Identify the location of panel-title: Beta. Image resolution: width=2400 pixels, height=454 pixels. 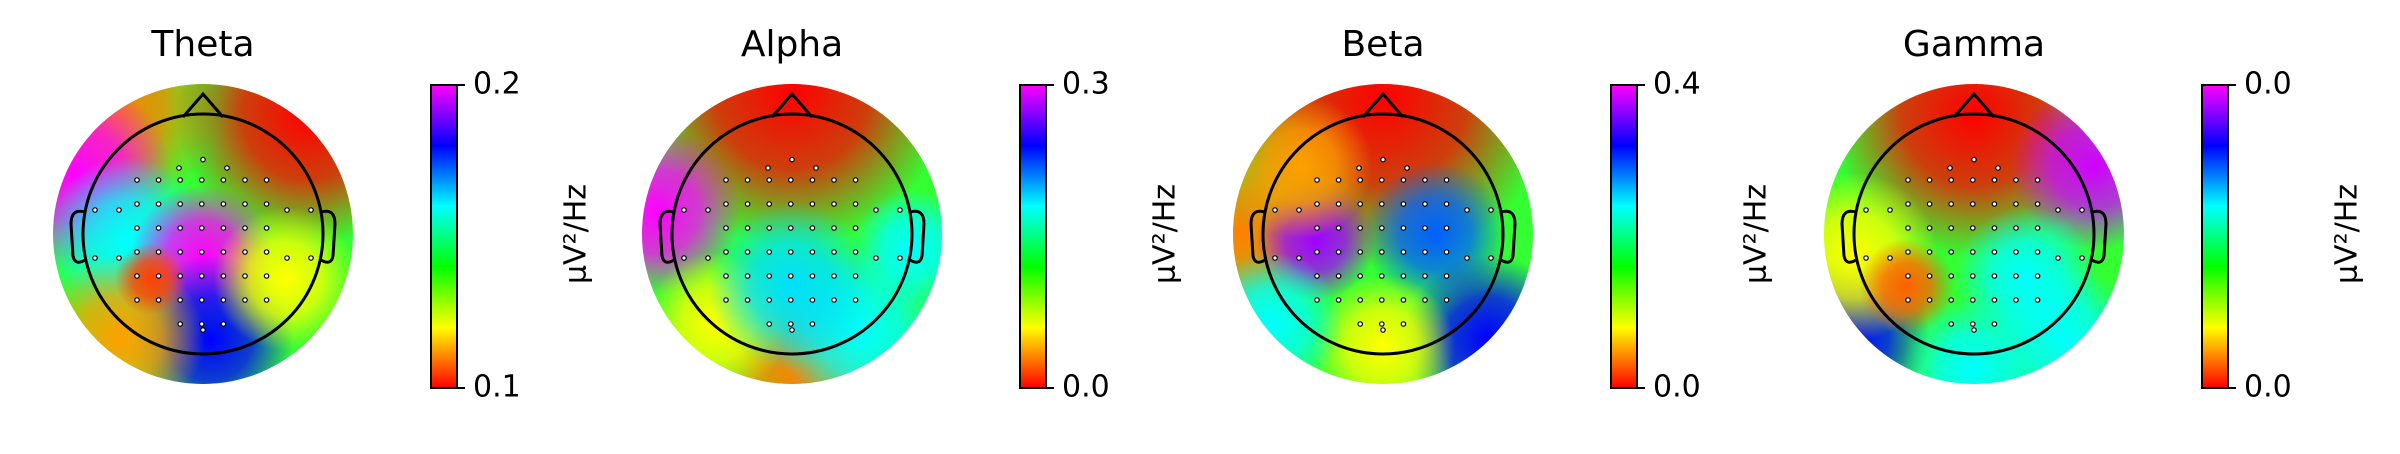
(1382, 44).